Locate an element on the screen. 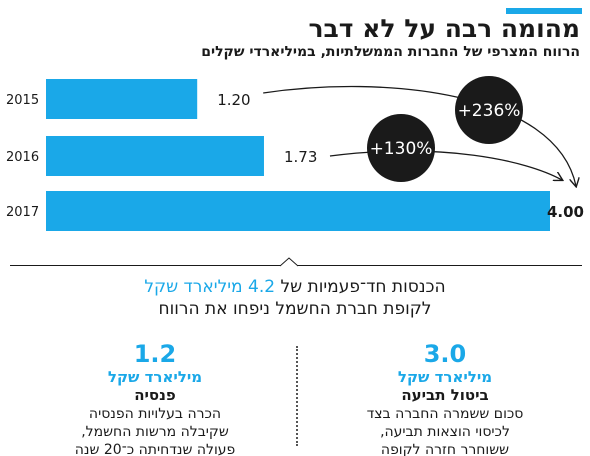 The height and width of the screenshot is (456, 590). item-name: פנסיה is located at coordinates (155, 395).